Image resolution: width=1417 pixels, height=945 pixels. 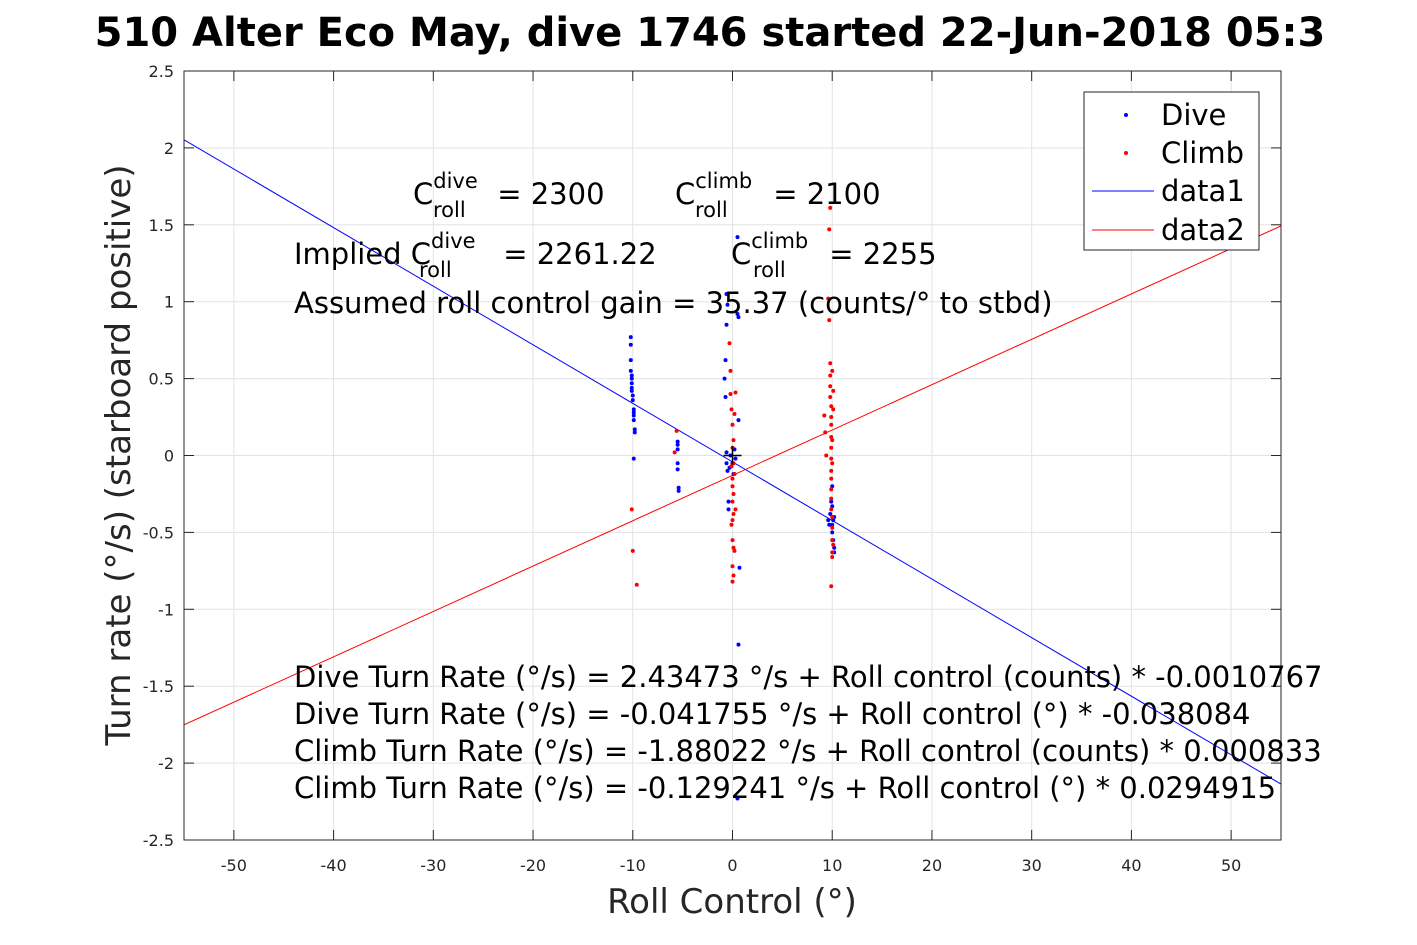 What do you see at coordinates (685, 194) in the screenshot?
I see `c-roll-climb-base: C` at bounding box center [685, 194].